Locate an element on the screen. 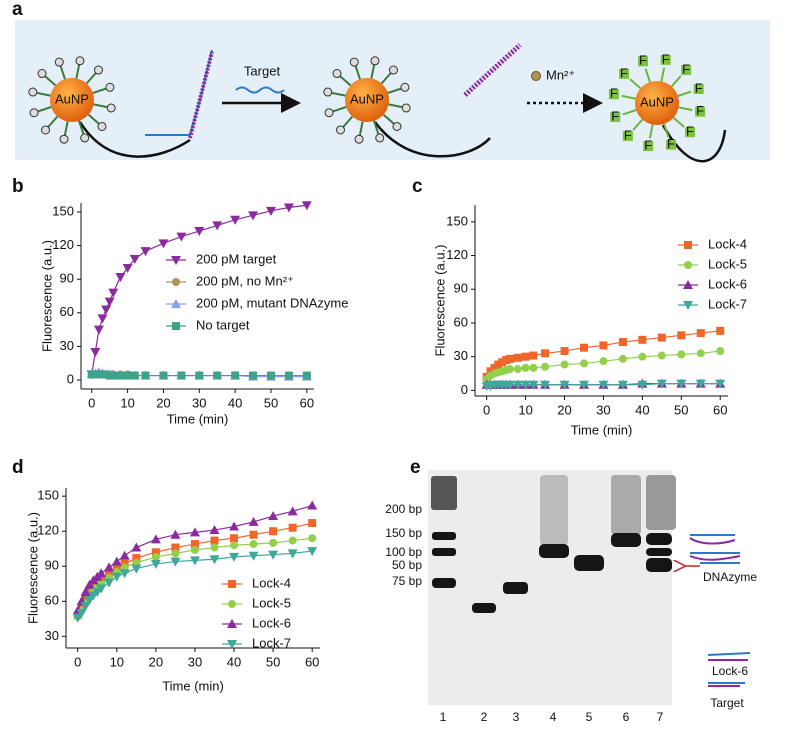 The image size is (788, 733). panel-label: e is located at coordinates (415, 467).